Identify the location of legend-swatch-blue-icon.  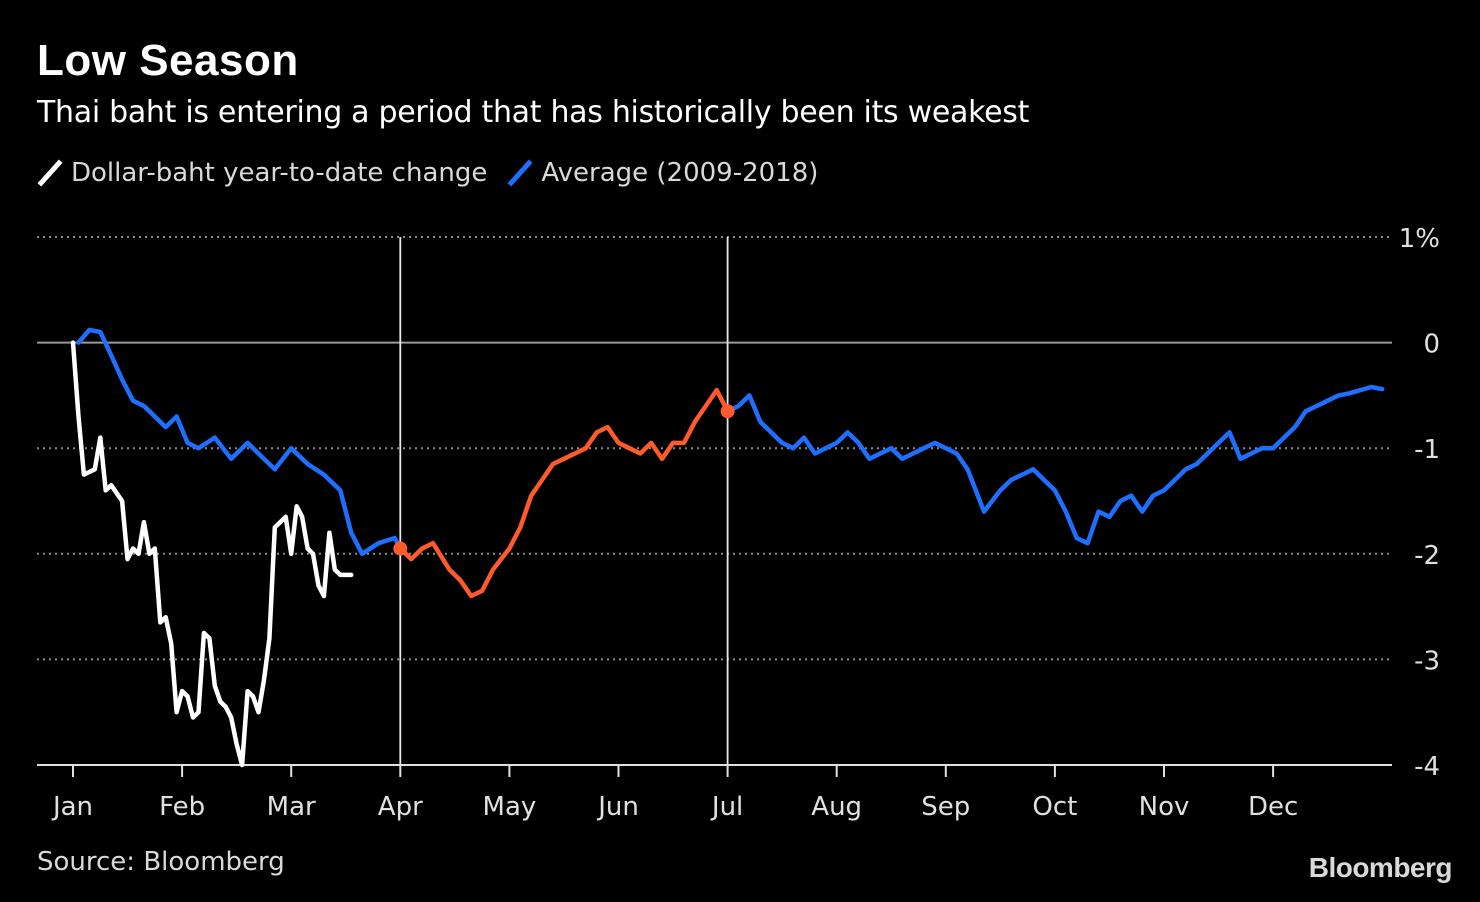
(520, 173).